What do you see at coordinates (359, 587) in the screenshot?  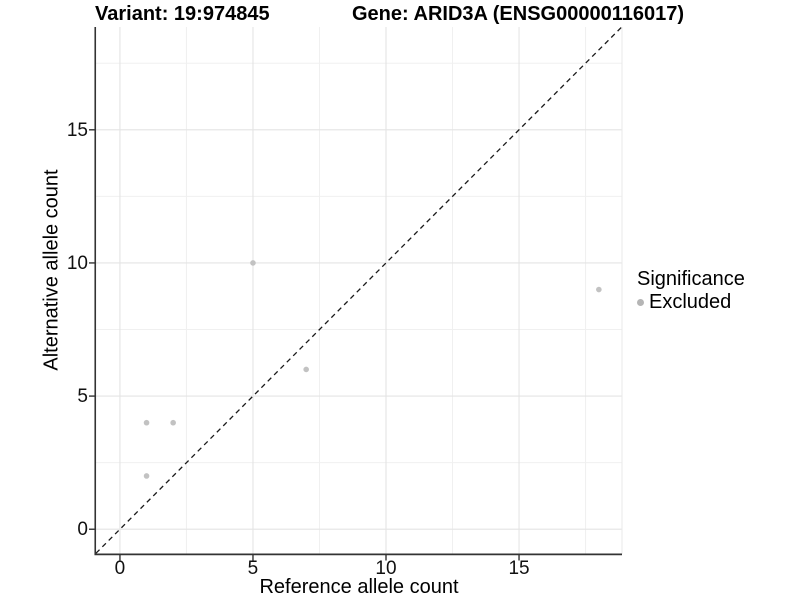 I see `x-axis-title: Reference allele count` at bounding box center [359, 587].